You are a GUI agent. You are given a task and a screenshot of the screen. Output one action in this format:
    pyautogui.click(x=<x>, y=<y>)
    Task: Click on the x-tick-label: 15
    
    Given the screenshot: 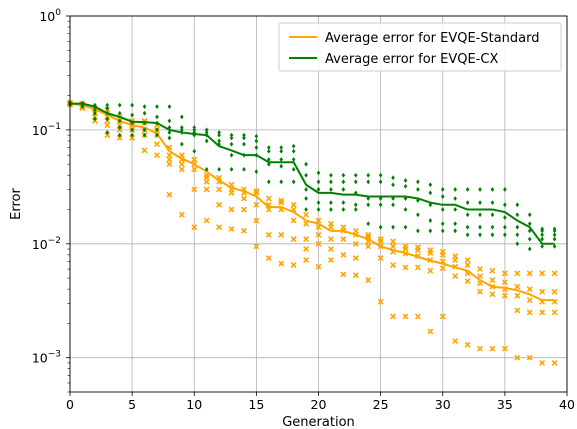 What is the action you would take?
    pyautogui.click(x=256, y=404)
    